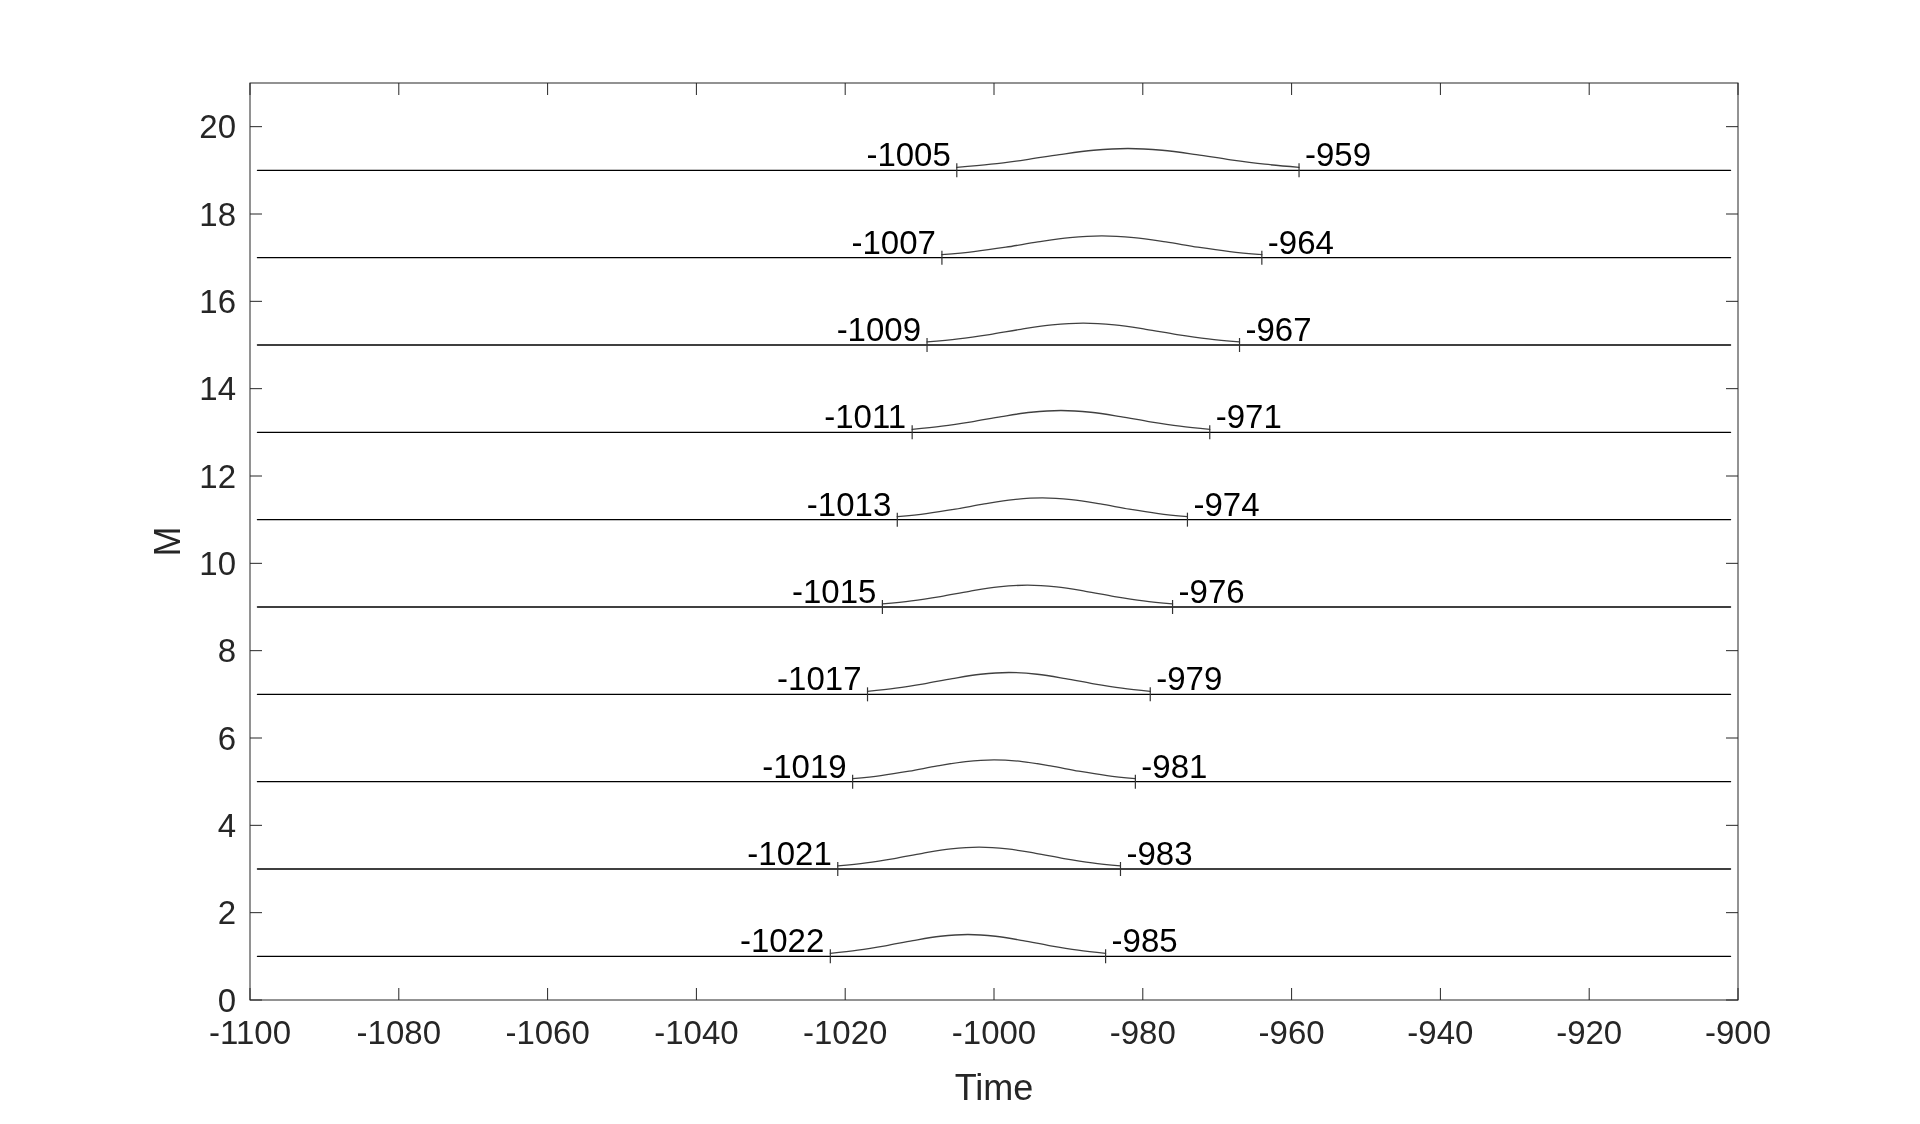 This screenshot has width=1920, height=1124. Describe the element at coordinates (789, 853) in the screenshot. I see `annotation: -1021` at that location.